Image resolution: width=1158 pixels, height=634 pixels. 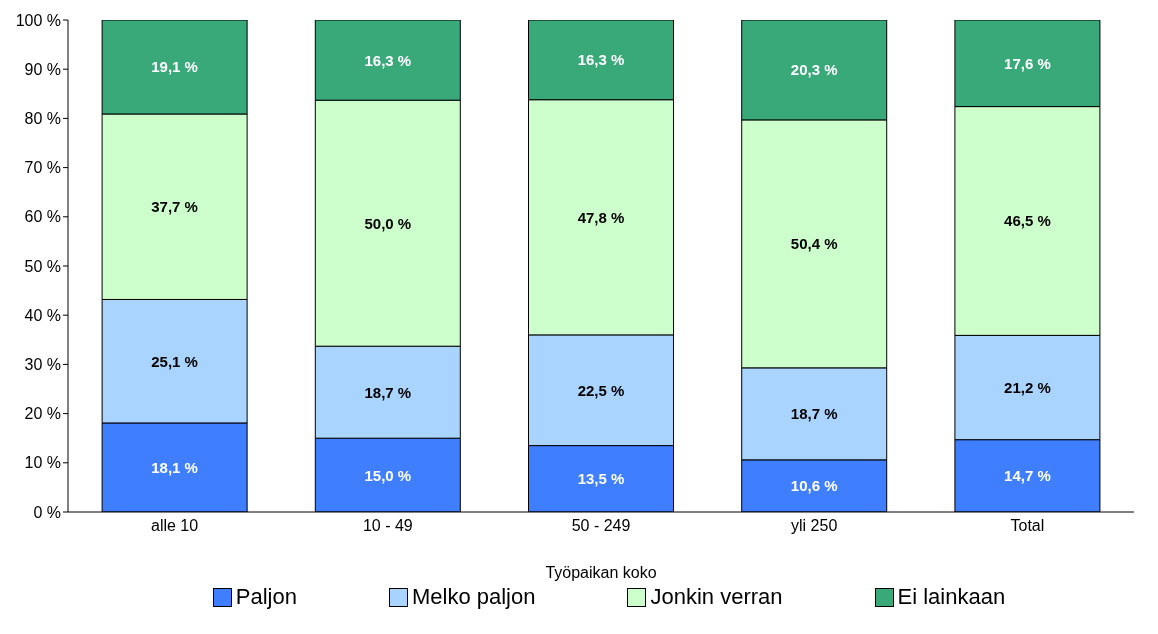 I want to click on data-label: 47,8 %, so click(x=601, y=217).